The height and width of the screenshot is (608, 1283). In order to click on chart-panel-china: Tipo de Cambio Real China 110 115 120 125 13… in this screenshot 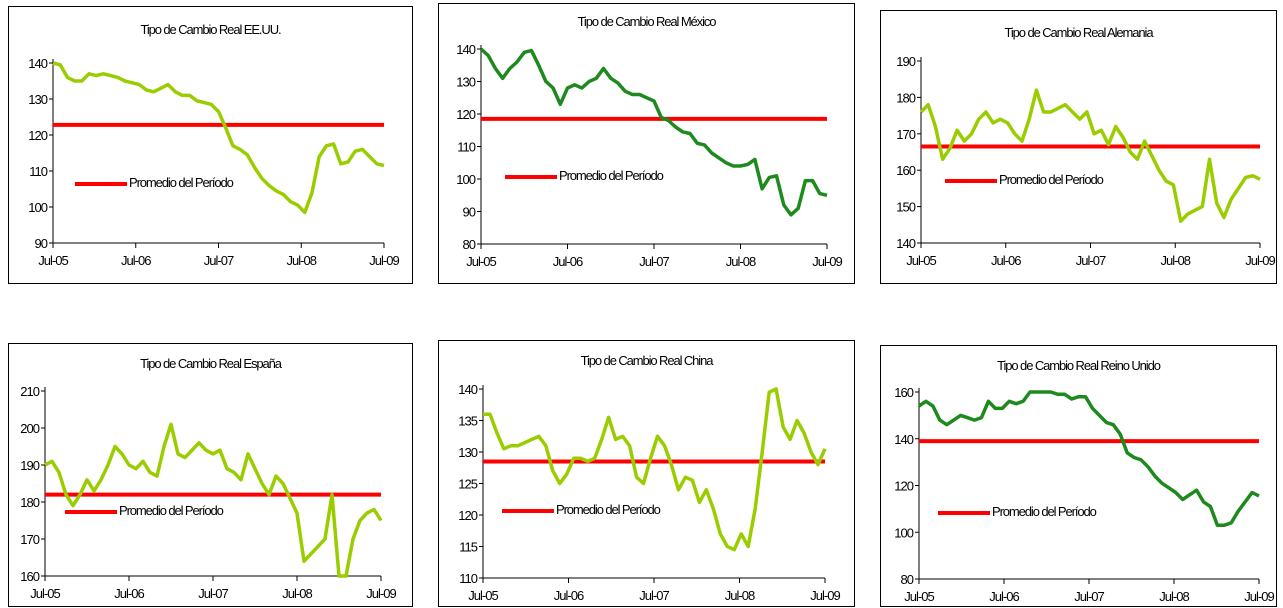, I will do `click(646, 473)`.